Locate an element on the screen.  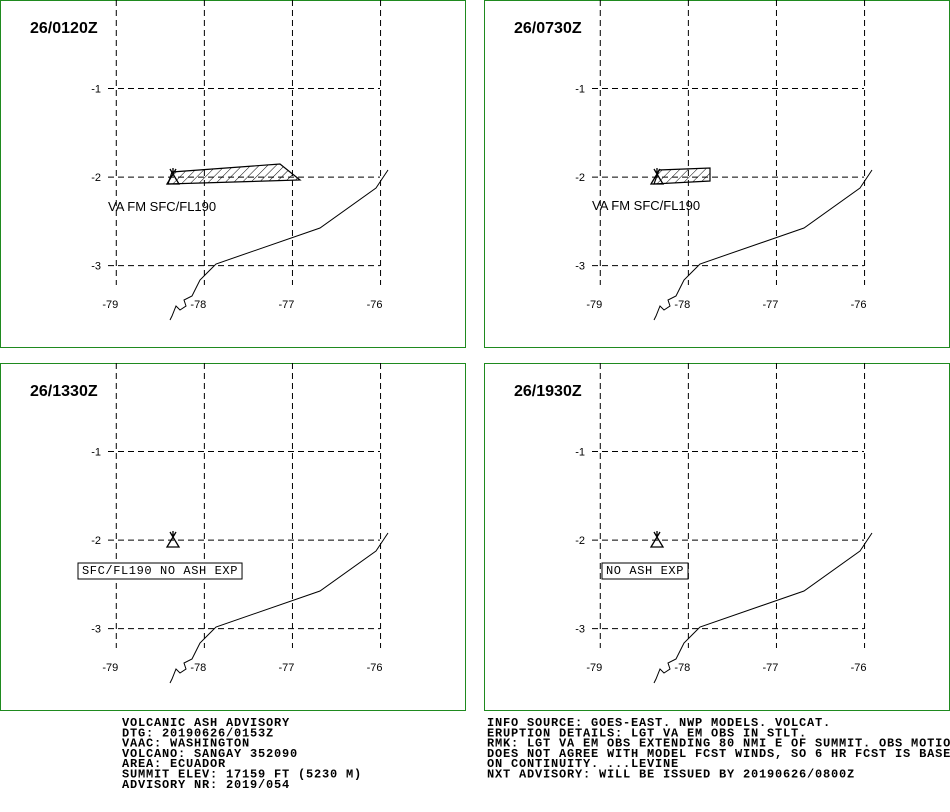
advisory-line: VAAC: WASHINGTON is located at coordinates (186, 744).